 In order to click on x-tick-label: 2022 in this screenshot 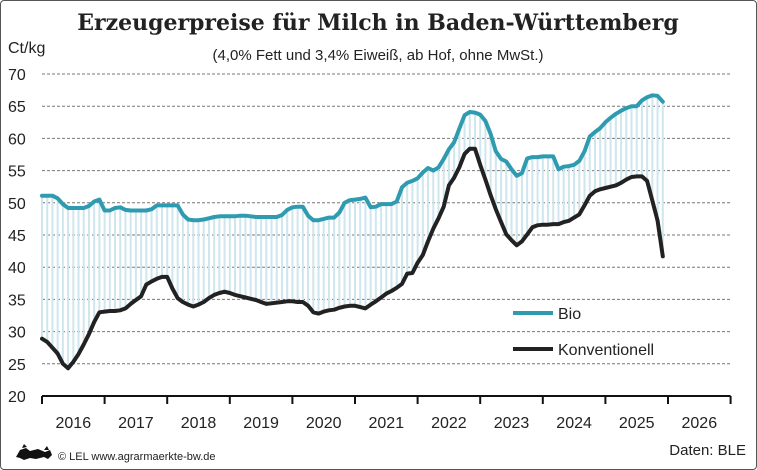, I will do `click(449, 423)`.